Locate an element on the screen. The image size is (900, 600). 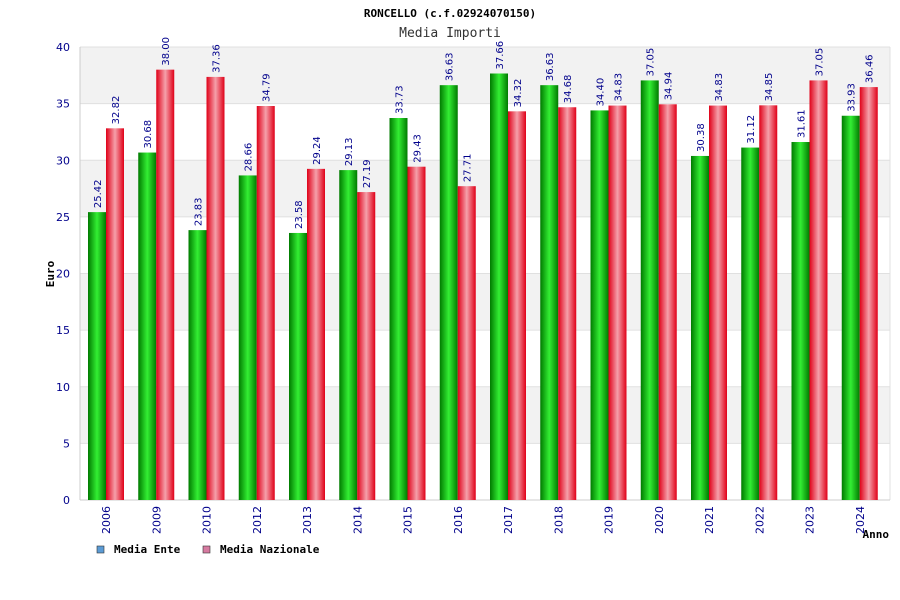
value-label-media-nazionale-2010: 37.36 is located at coordinates (217, 58).